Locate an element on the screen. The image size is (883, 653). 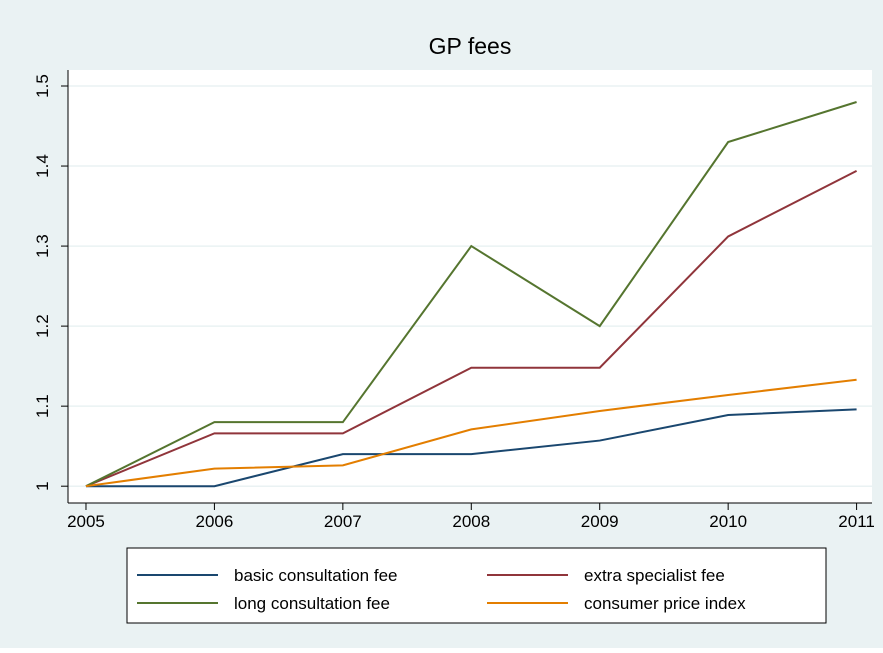
legend is located at coordinates (476, 585).